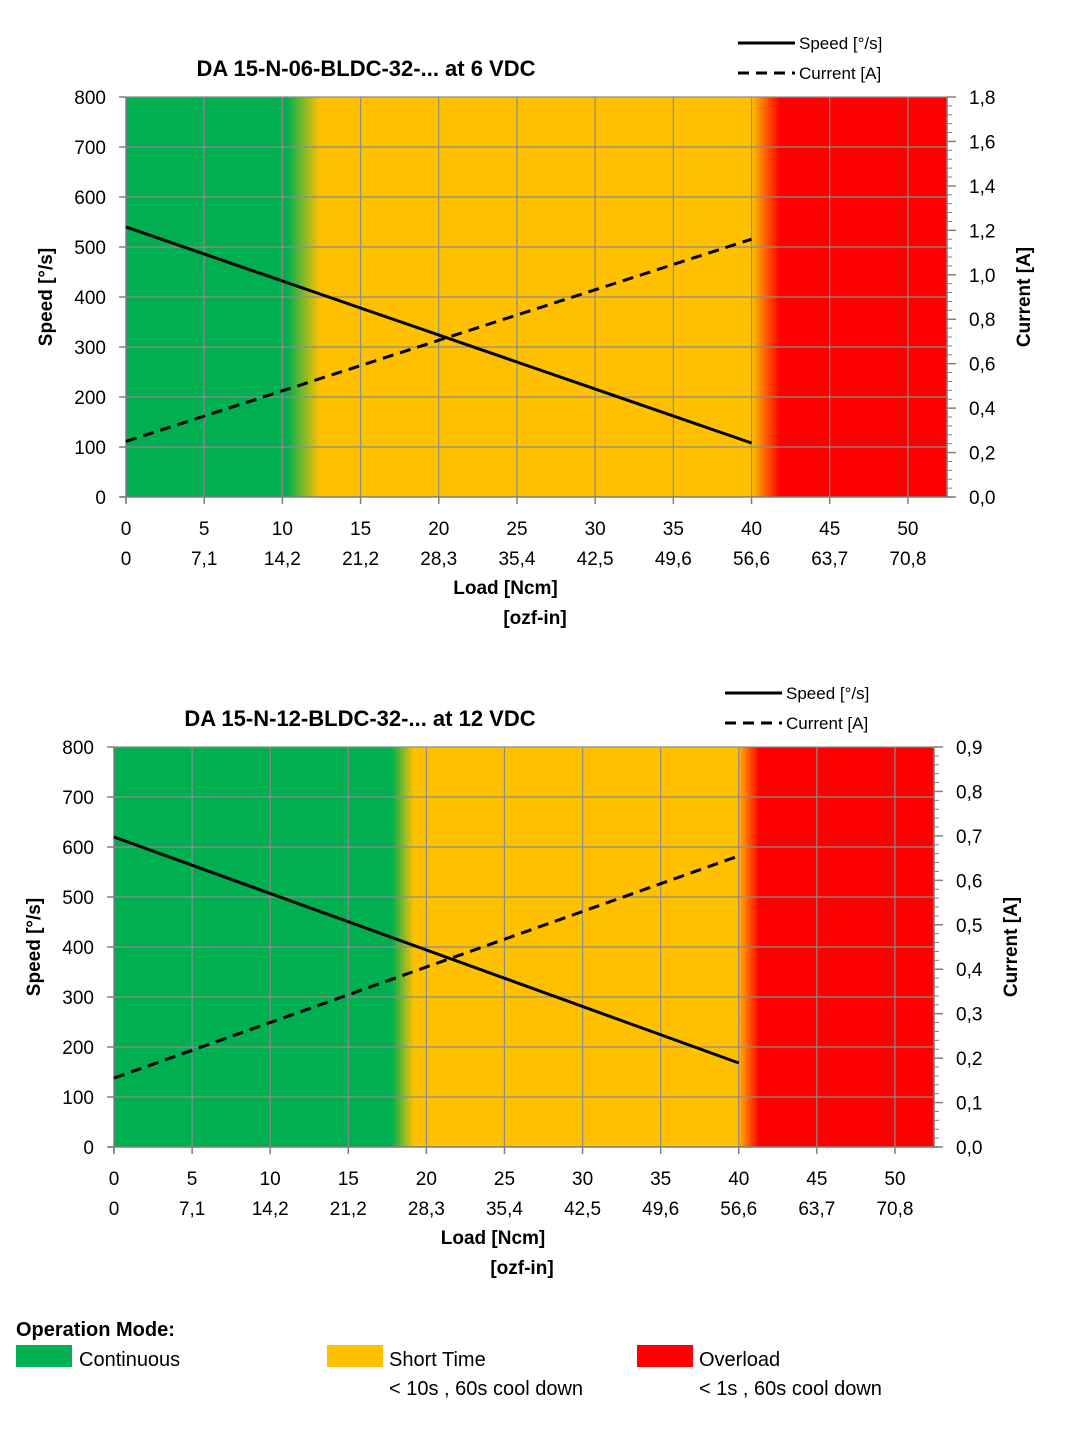 Image resolution: width=1077 pixels, height=1437 pixels. I want to click on overload-note: < 1s , 60s cool down, so click(790, 1389).